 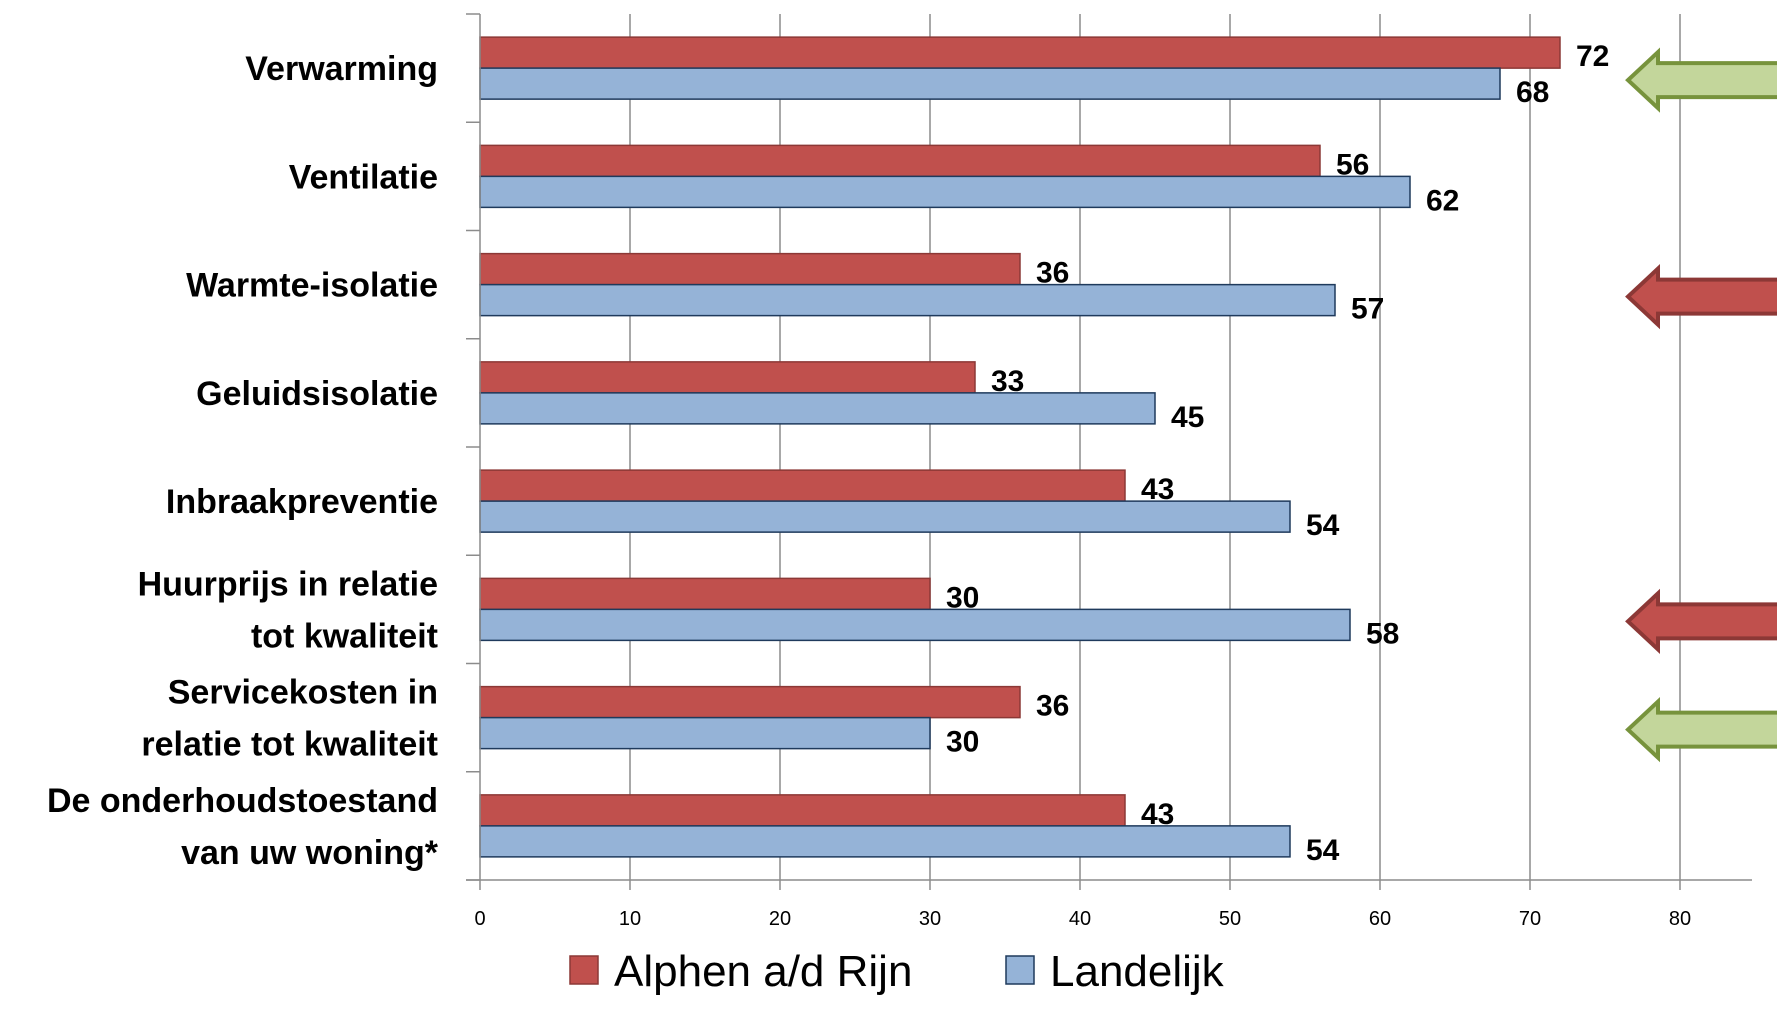 I want to click on category-label: Inbraakpreventie, so click(x=302, y=502).